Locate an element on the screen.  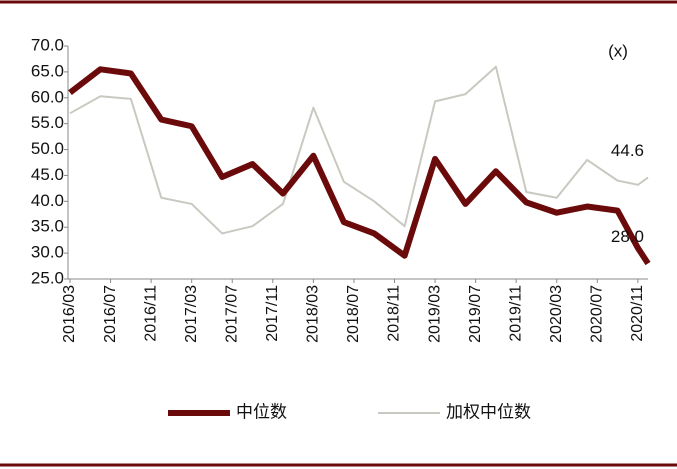
y-tick-label: 25.0 is located at coordinates (47, 277).